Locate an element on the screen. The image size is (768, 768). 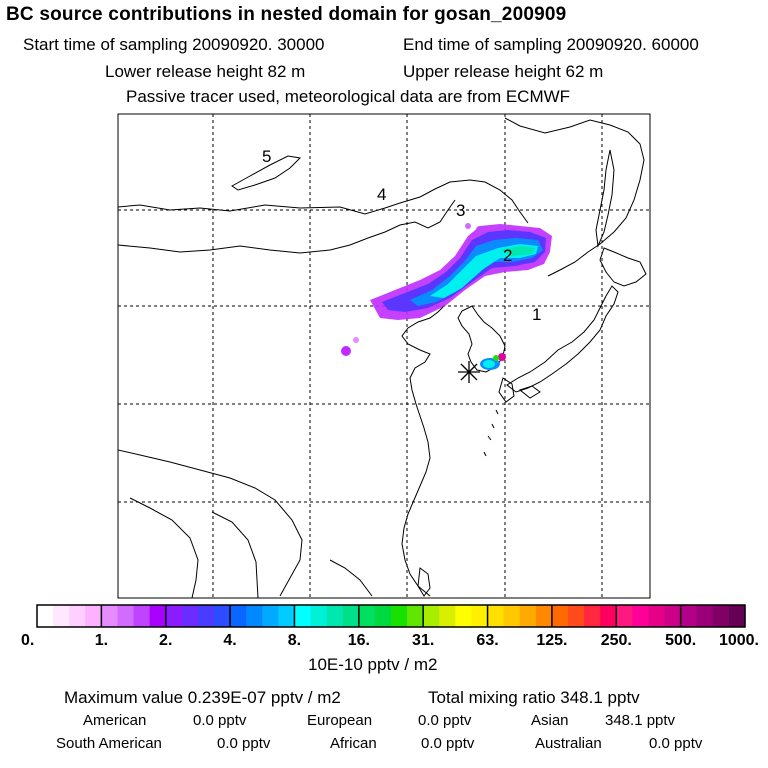
australian-value: 0.0 pptv is located at coordinates (676, 743).